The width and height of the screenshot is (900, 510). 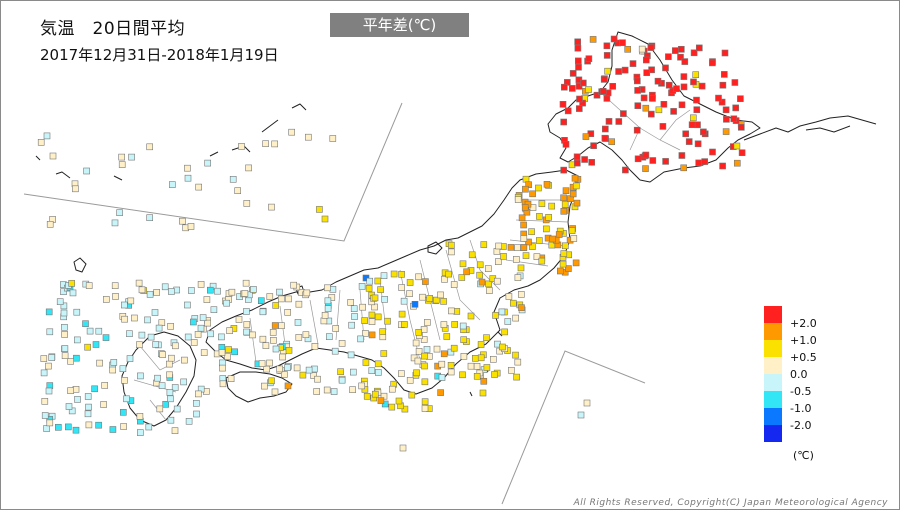 What do you see at coordinates (803, 340) in the screenshot?
I see `legend-label: +1.0` at bounding box center [803, 340].